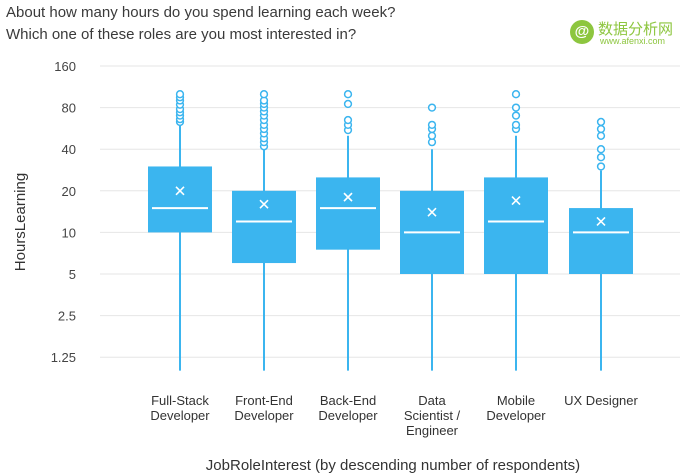 Image resolution: width=690 pixels, height=476 pixels. Describe the element at coordinates (72, 274) in the screenshot. I see `y-tick-label: 5` at that location.